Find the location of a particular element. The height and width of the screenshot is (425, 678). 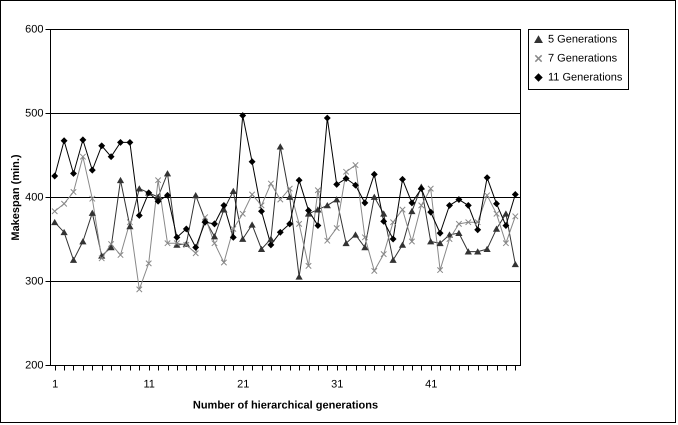

y-tick-label: 400 is located at coordinates (34, 198).